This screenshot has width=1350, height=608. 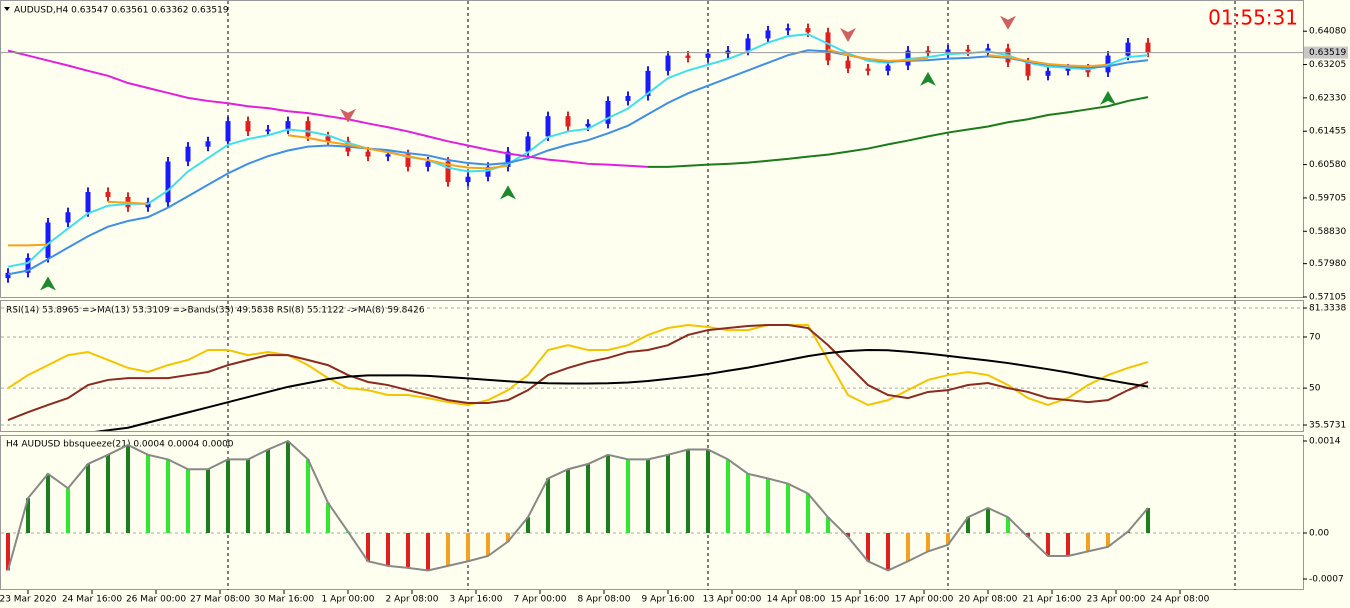 I want to click on time-label: 23 Apr 00:00, so click(x=1116, y=600).